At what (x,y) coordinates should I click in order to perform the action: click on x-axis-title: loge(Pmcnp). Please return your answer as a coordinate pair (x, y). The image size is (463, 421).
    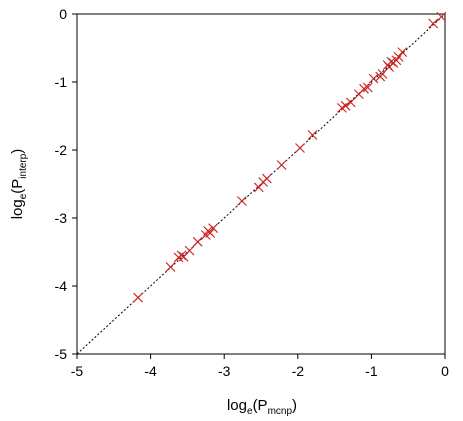
    Looking at the image, I should click on (262, 407).